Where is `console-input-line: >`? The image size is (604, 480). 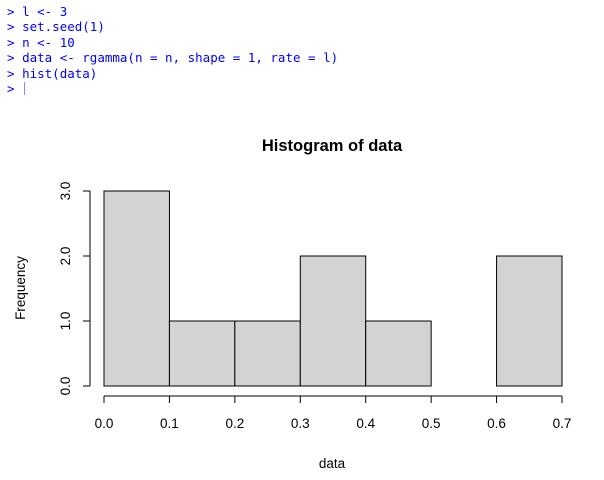
console-input-line: > is located at coordinates (172, 88).